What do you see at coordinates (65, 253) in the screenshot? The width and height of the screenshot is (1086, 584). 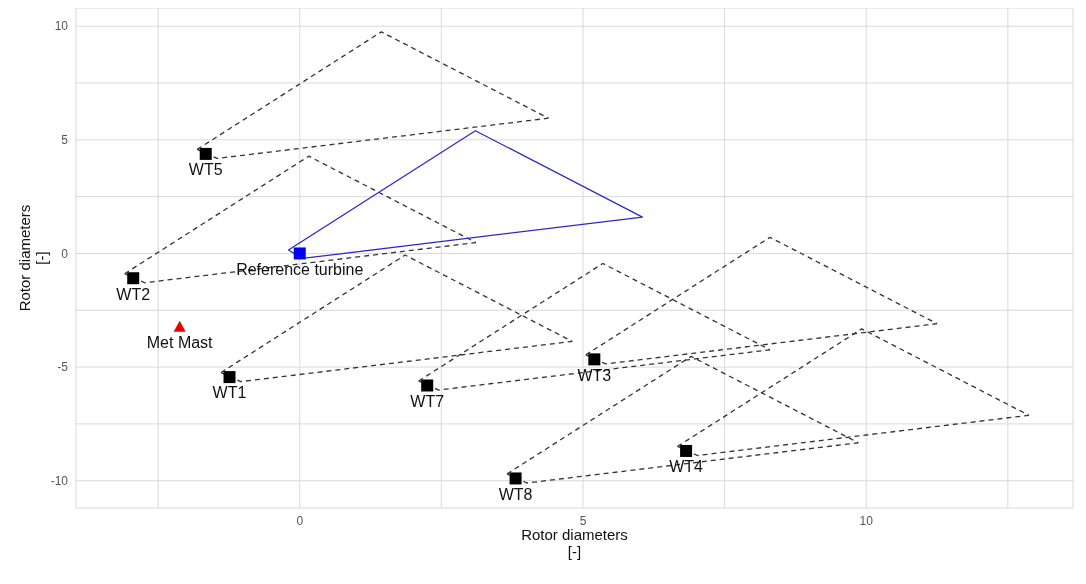 I see `y-tick-label: 0` at bounding box center [65, 253].